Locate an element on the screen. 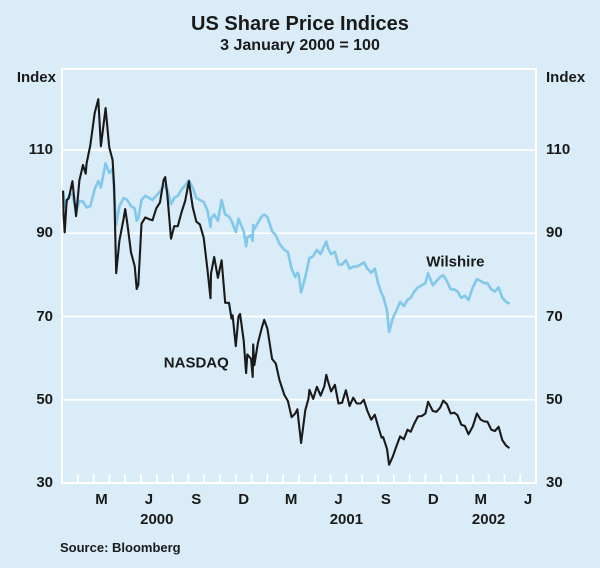 The height and width of the screenshot is (568, 600). series-label-wilshire: Wilshire is located at coordinates (455, 262).